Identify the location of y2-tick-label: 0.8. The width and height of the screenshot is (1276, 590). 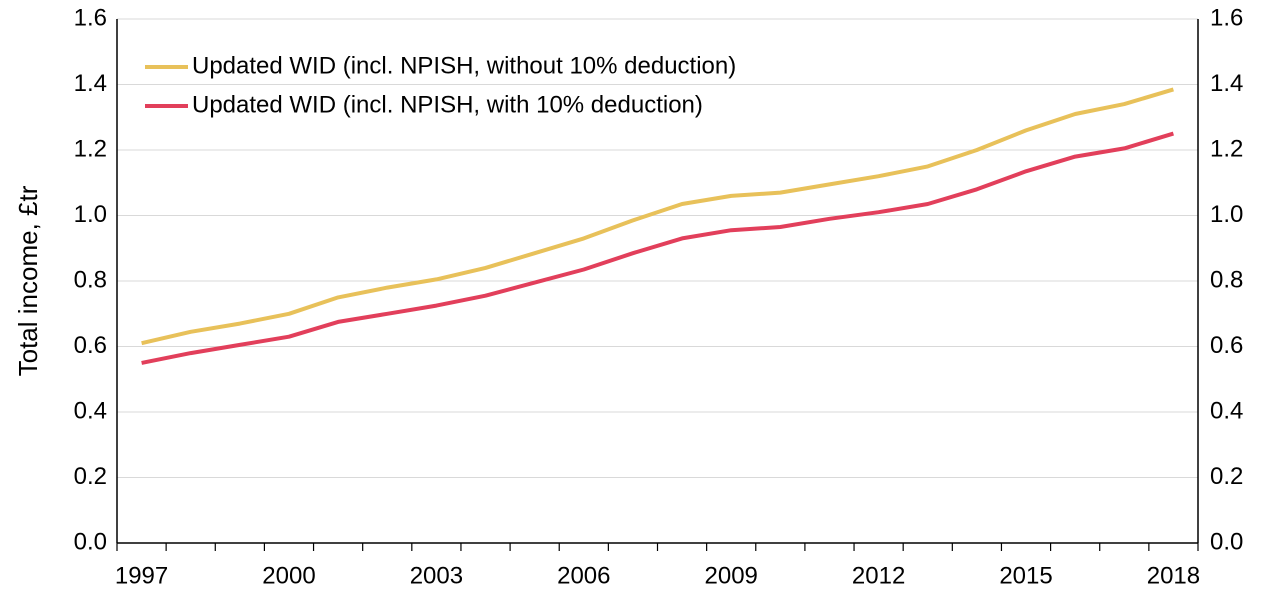
(1226, 279).